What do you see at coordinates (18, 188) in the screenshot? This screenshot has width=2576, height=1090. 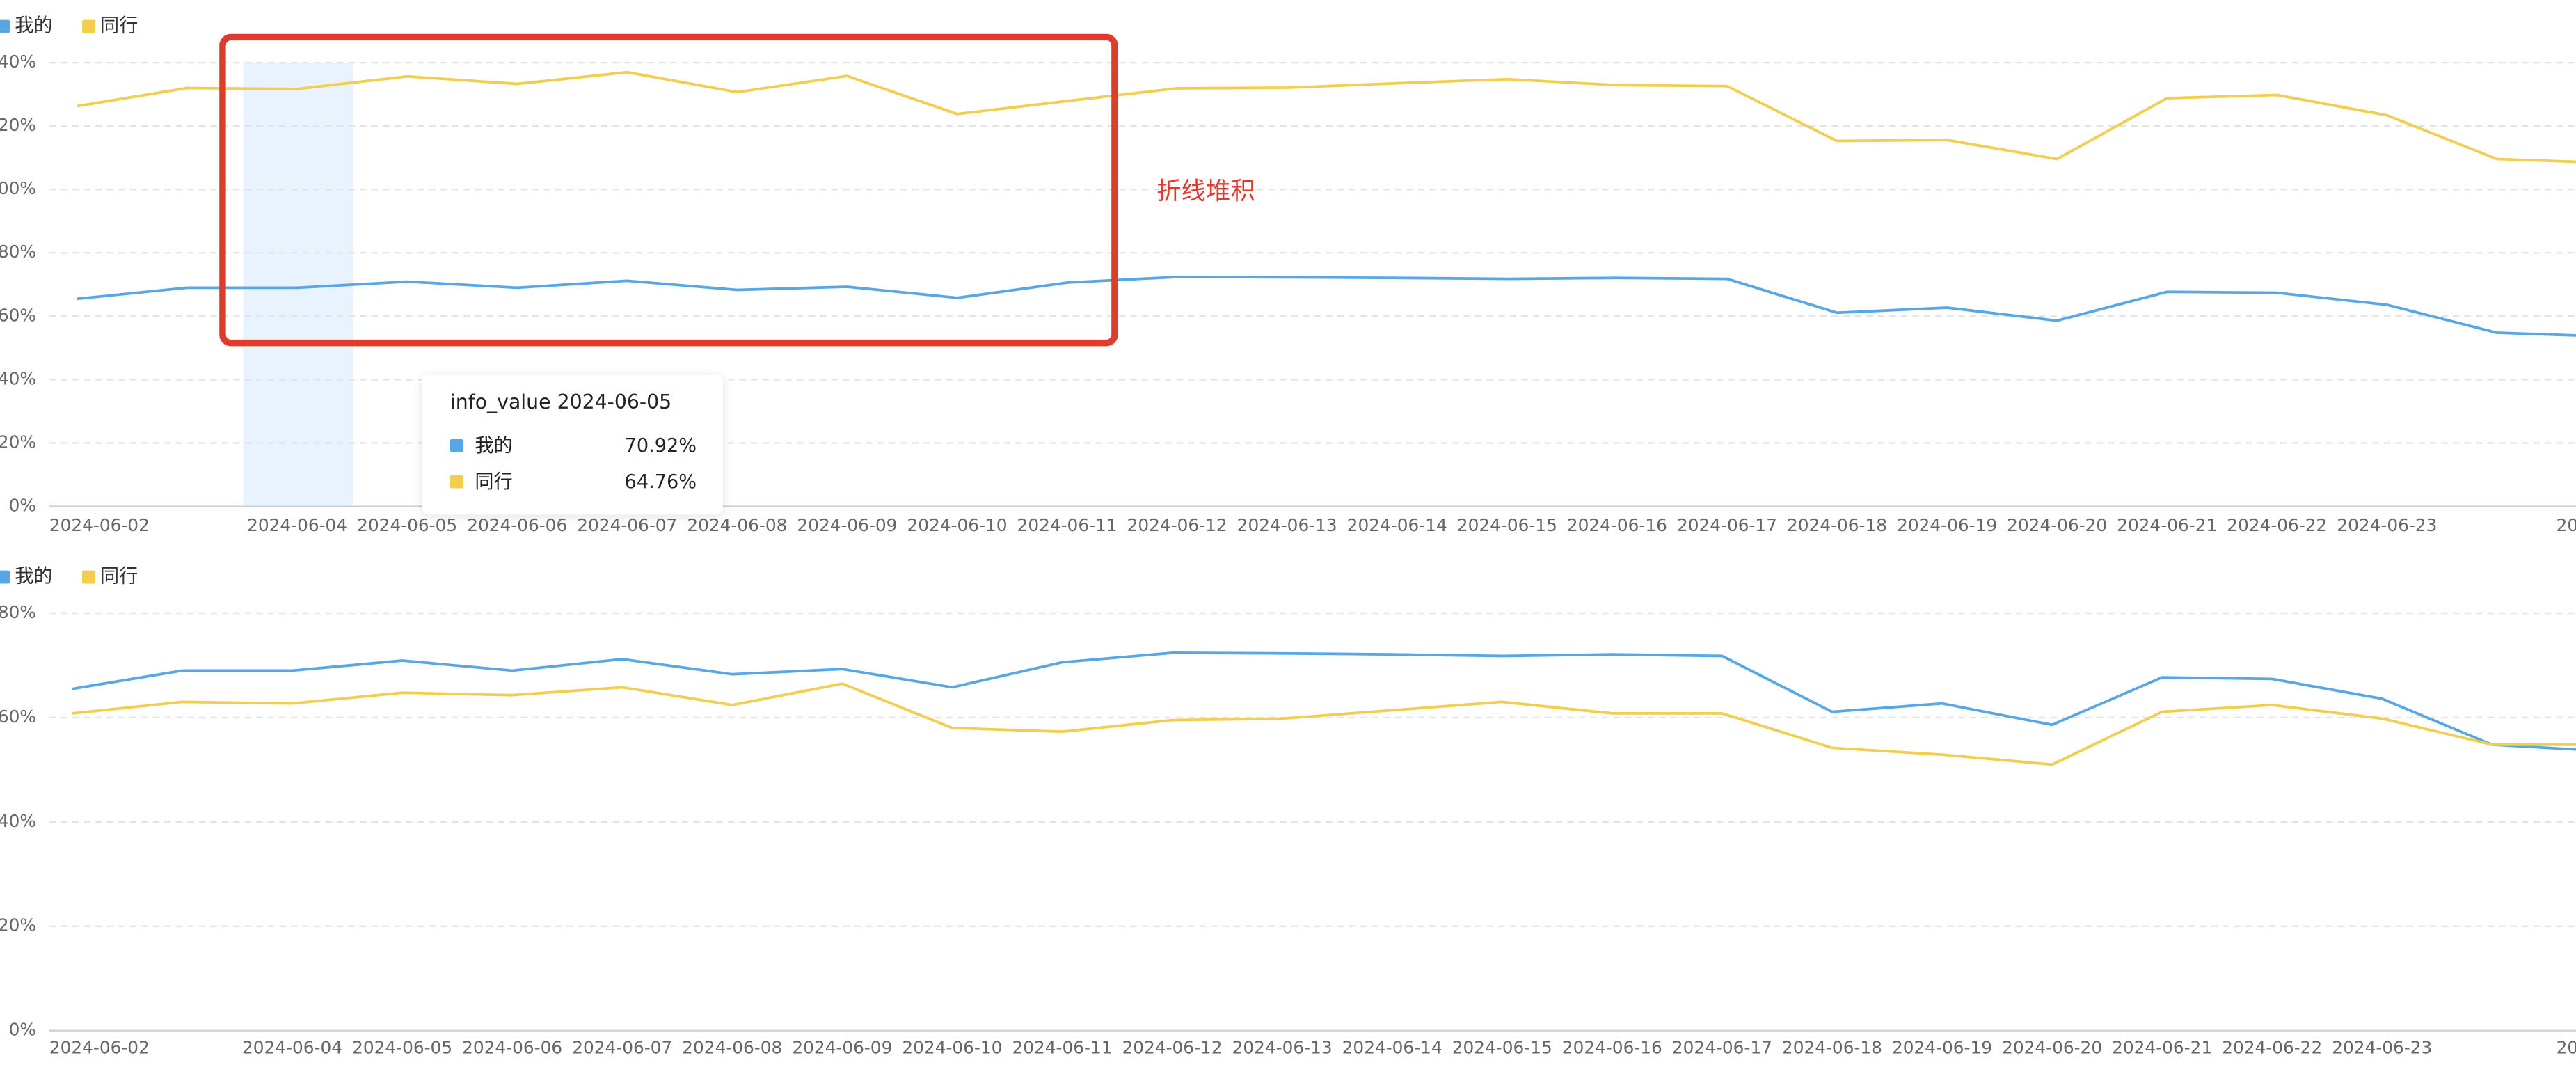 I see `y-tick-label: 100%` at bounding box center [18, 188].